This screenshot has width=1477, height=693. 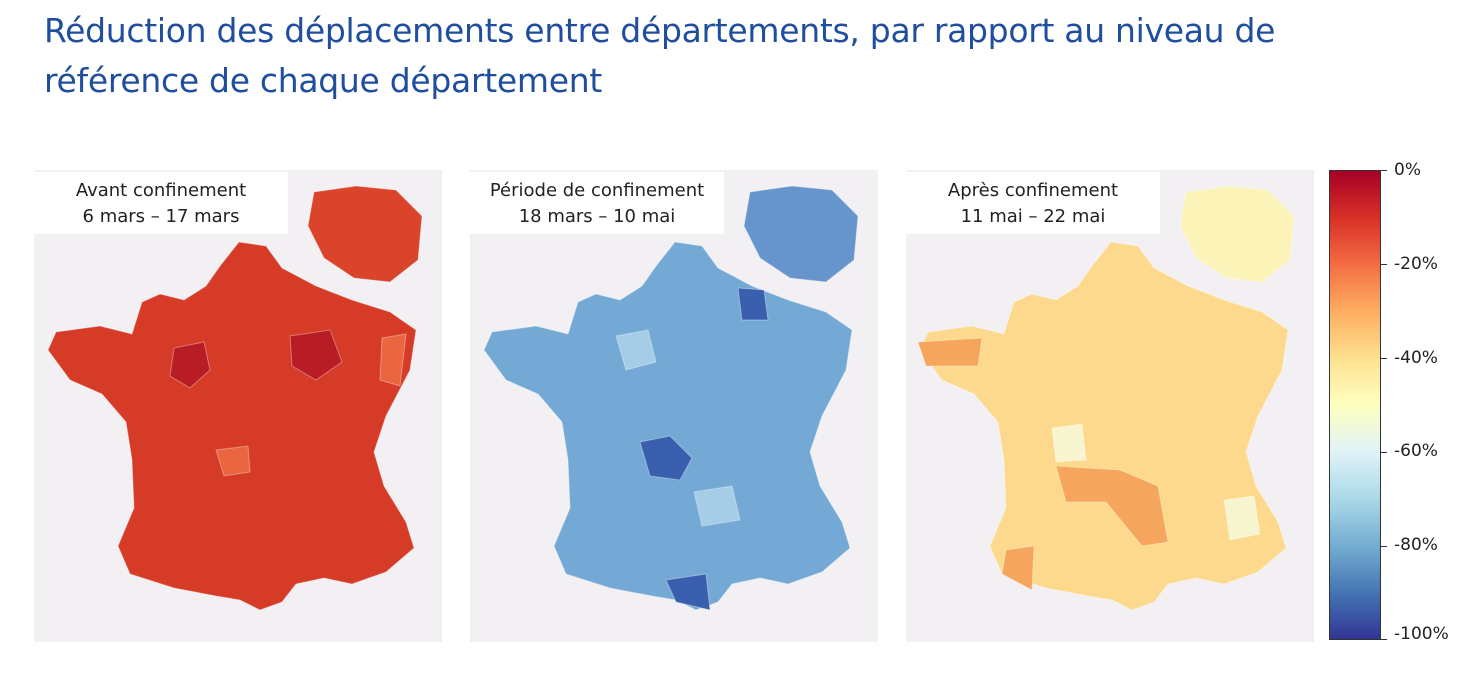 I want to click on legend-tick-label: -20%, so click(x=1416, y=264).